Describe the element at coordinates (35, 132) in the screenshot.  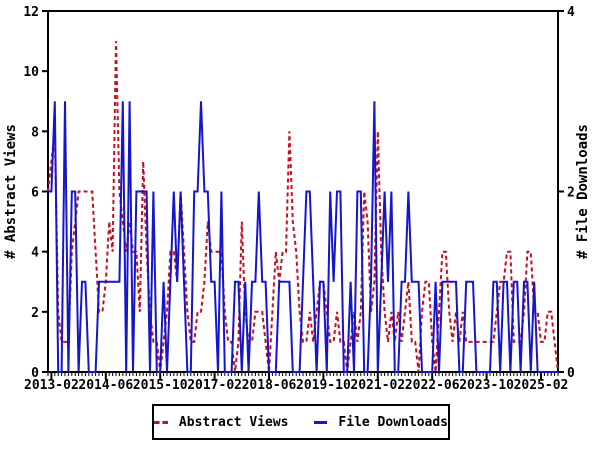
I see `left-axis-tick-label: 8` at that location.